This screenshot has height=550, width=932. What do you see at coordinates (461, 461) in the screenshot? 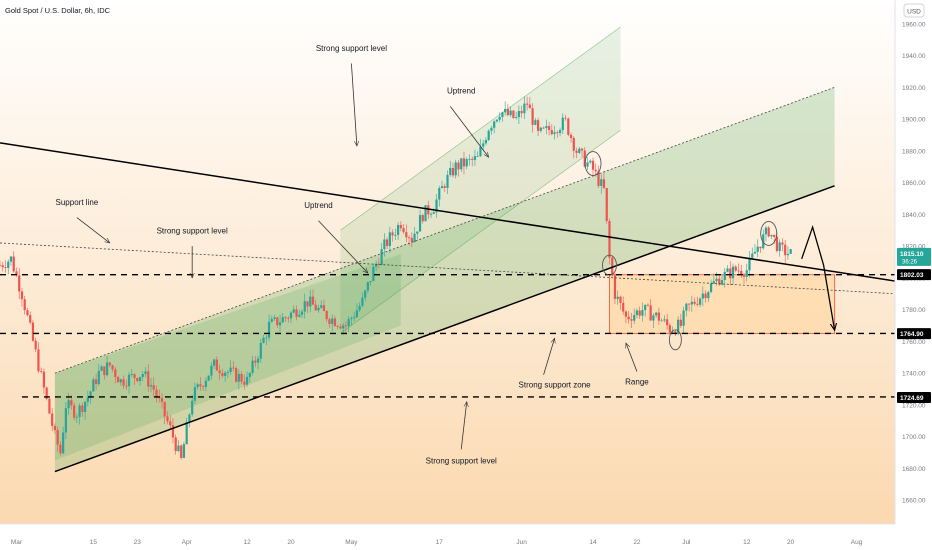
I see `annotation-strong-support-level-bottom: Strong support level` at bounding box center [461, 461].